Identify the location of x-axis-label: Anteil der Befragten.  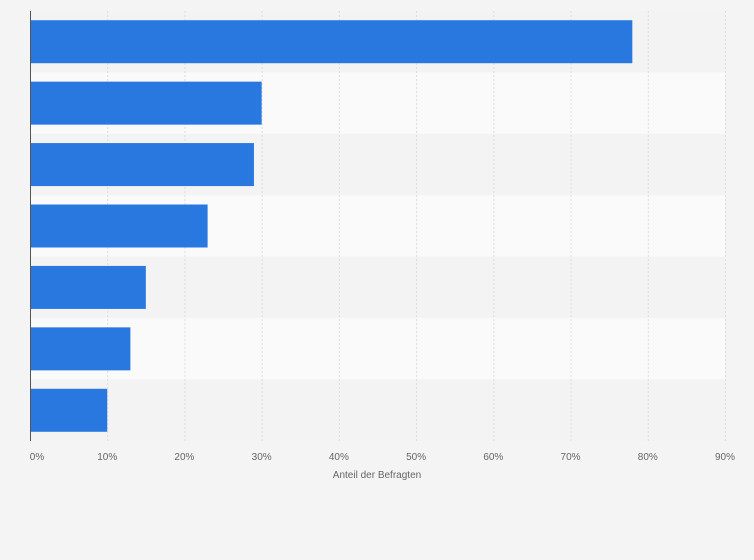
(377, 475).